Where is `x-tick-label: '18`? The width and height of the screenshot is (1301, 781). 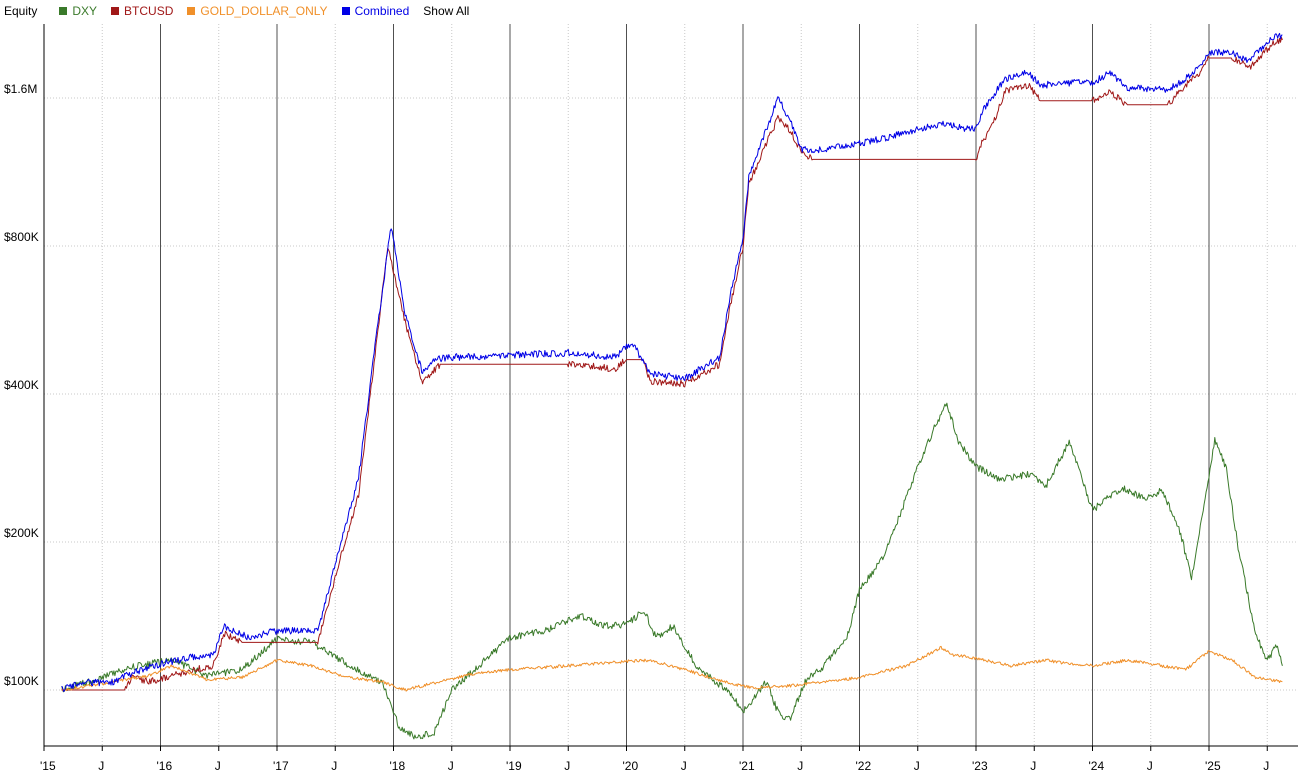 x-tick-label: '18 is located at coordinates (398, 766).